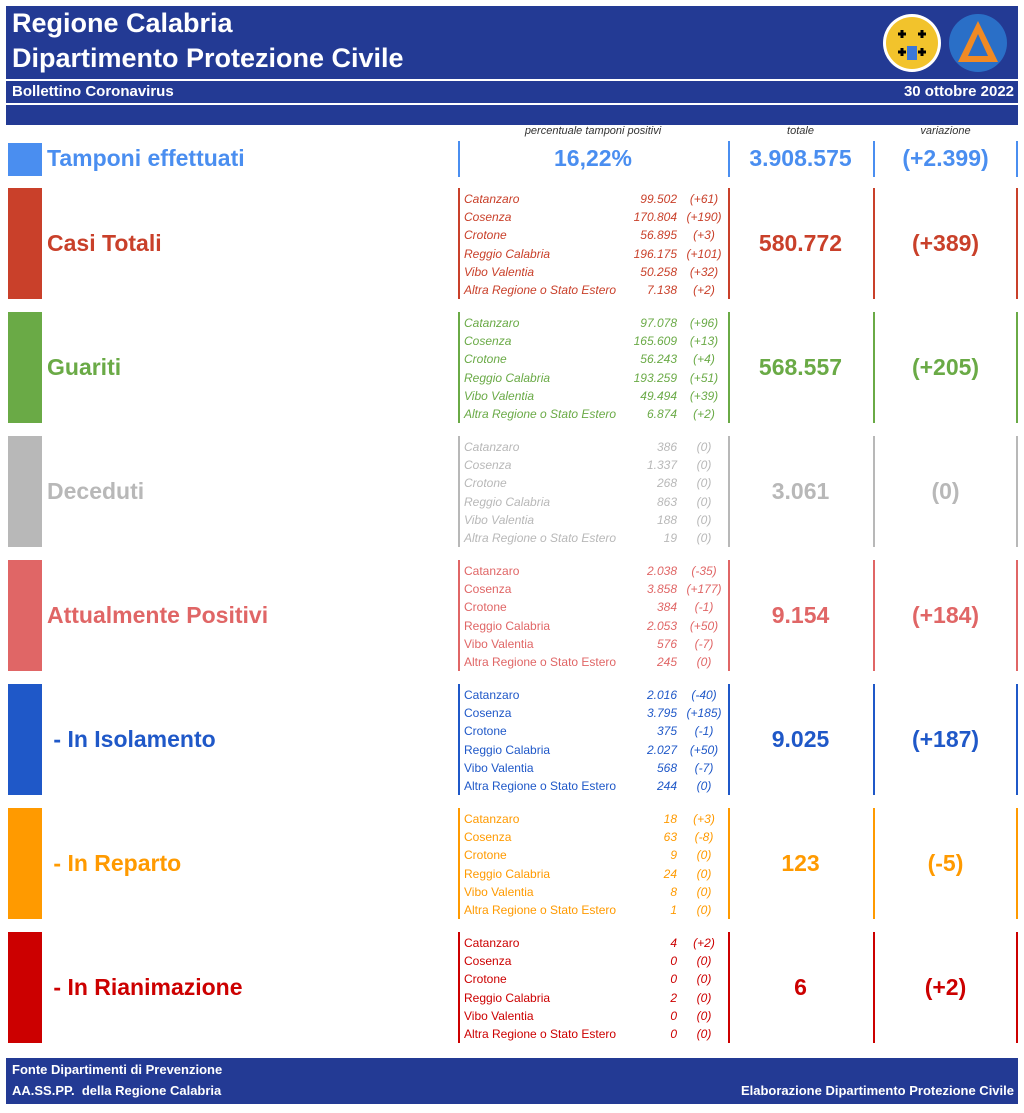 The image size is (1024, 1113). Describe the element at coordinates (117, 1069) in the screenshot. I see `footer-source: Fonte Dipartimenti di Prevenzione` at that location.